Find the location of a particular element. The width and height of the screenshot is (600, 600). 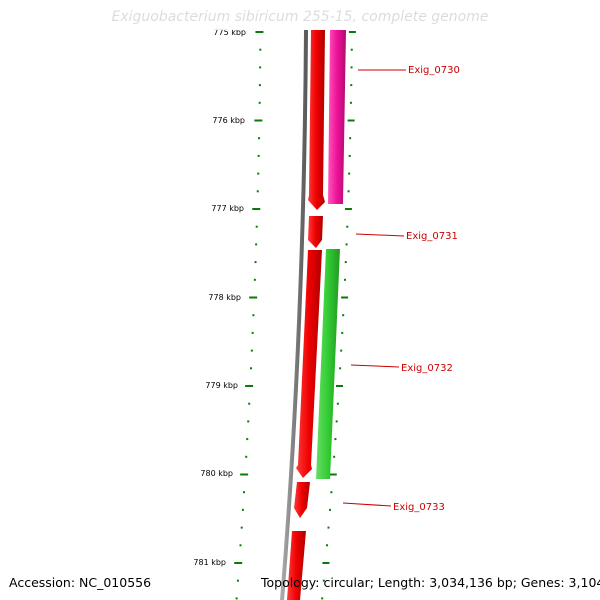

tick-ring is located at coordinates (248, 324).